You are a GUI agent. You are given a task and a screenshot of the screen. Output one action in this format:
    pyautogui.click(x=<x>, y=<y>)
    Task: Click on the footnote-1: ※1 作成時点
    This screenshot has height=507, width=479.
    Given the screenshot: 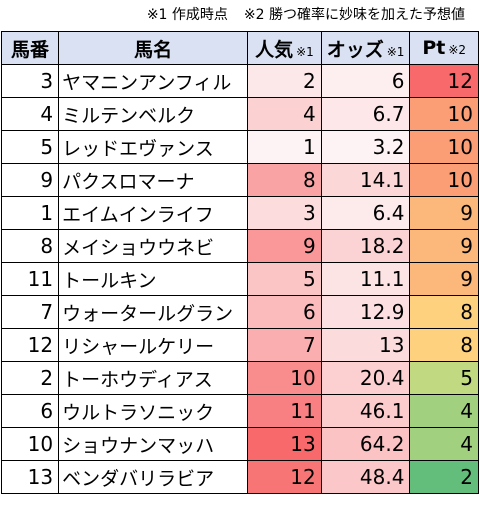 What is the action you would take?
    pyautogui.click(x=187, y=15)
    